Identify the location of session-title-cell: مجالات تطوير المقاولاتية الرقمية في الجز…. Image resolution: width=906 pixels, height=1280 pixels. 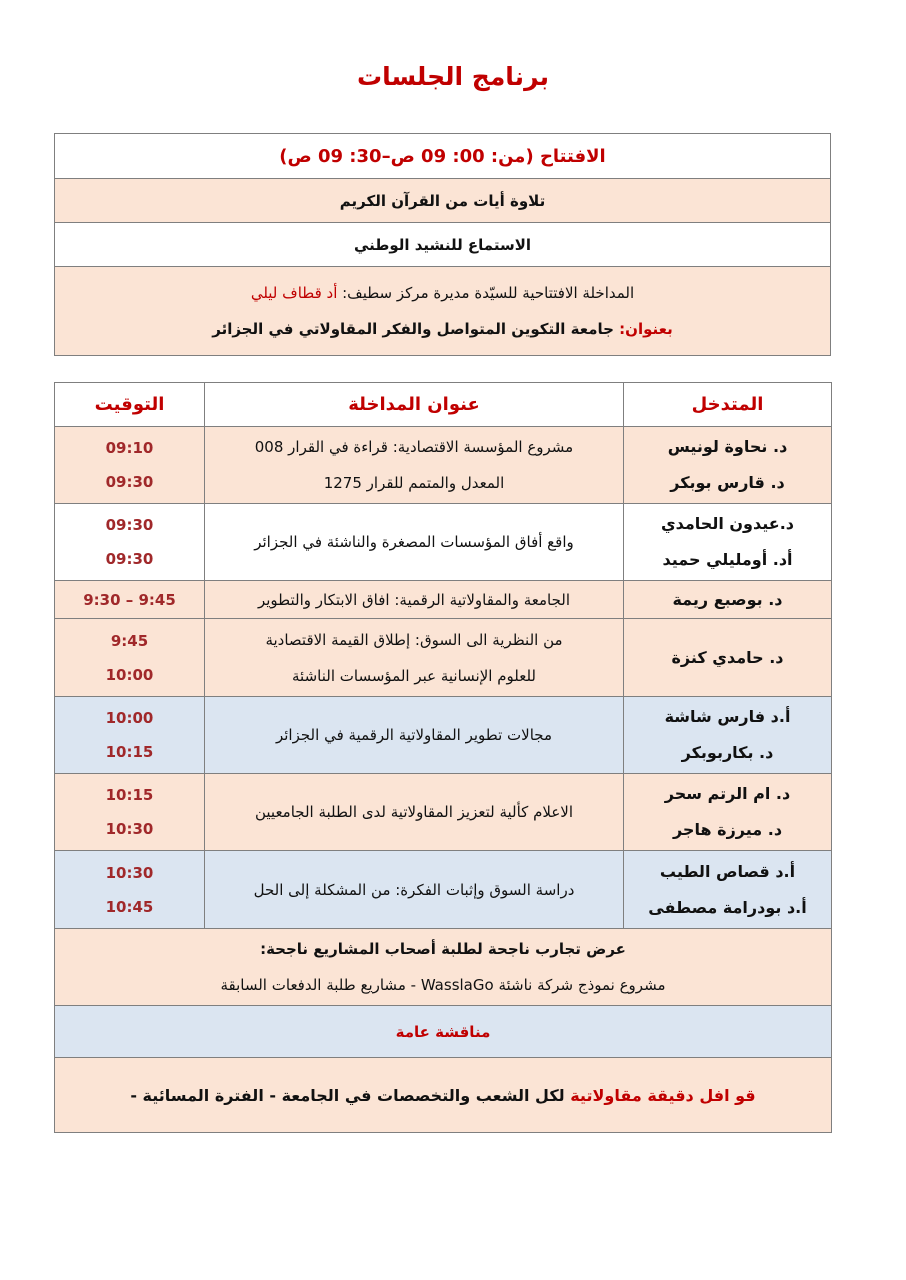
(414, 735).